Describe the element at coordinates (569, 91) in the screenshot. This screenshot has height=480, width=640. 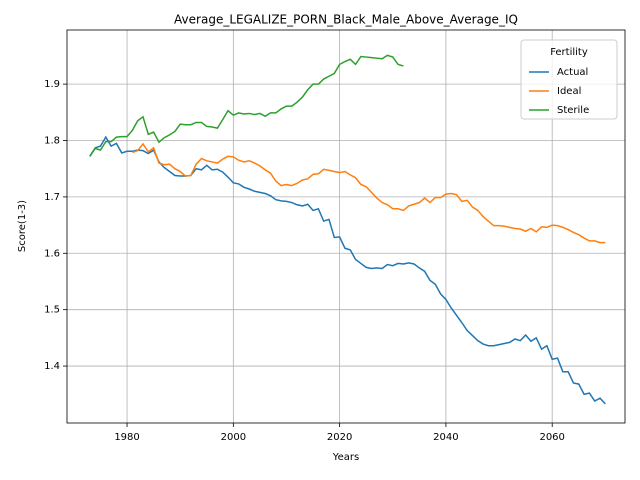
I see `legend-label: Ideal` at that location.